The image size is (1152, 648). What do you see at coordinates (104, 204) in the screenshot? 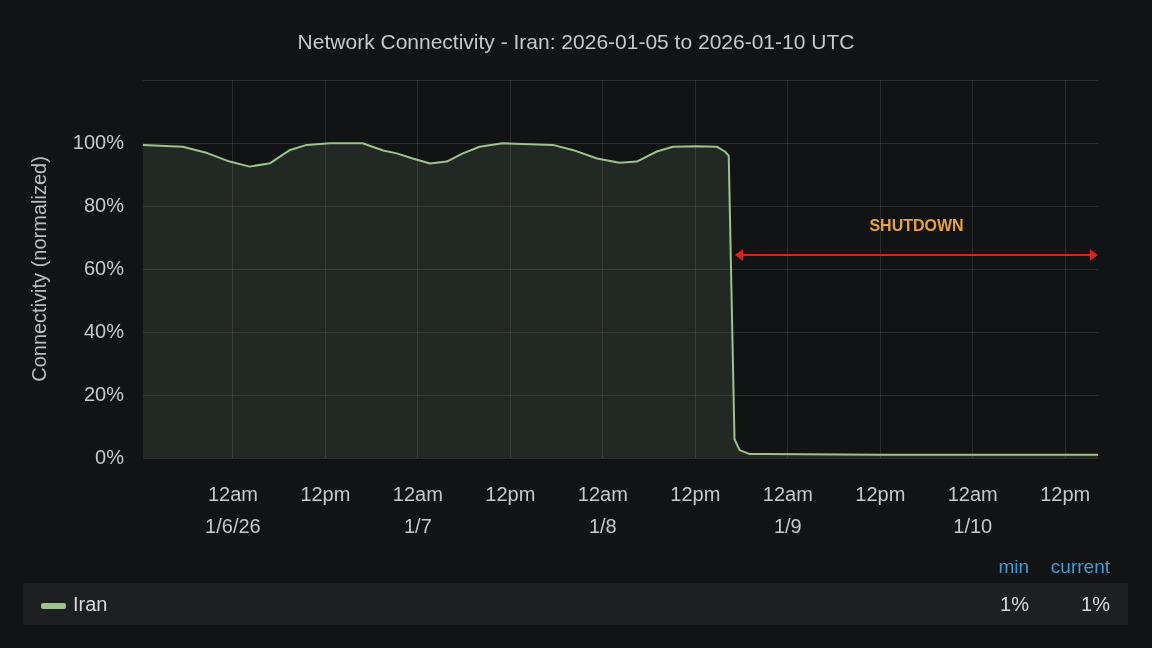
I see `y-tick-label: 80%` at bounding box center [104, 204].